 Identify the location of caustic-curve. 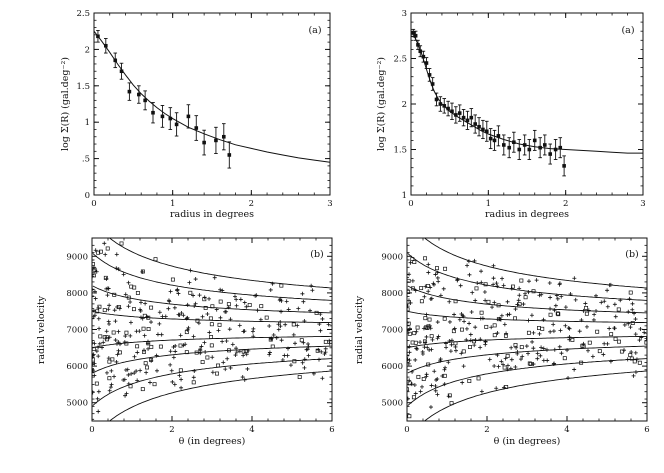
(527, 299).